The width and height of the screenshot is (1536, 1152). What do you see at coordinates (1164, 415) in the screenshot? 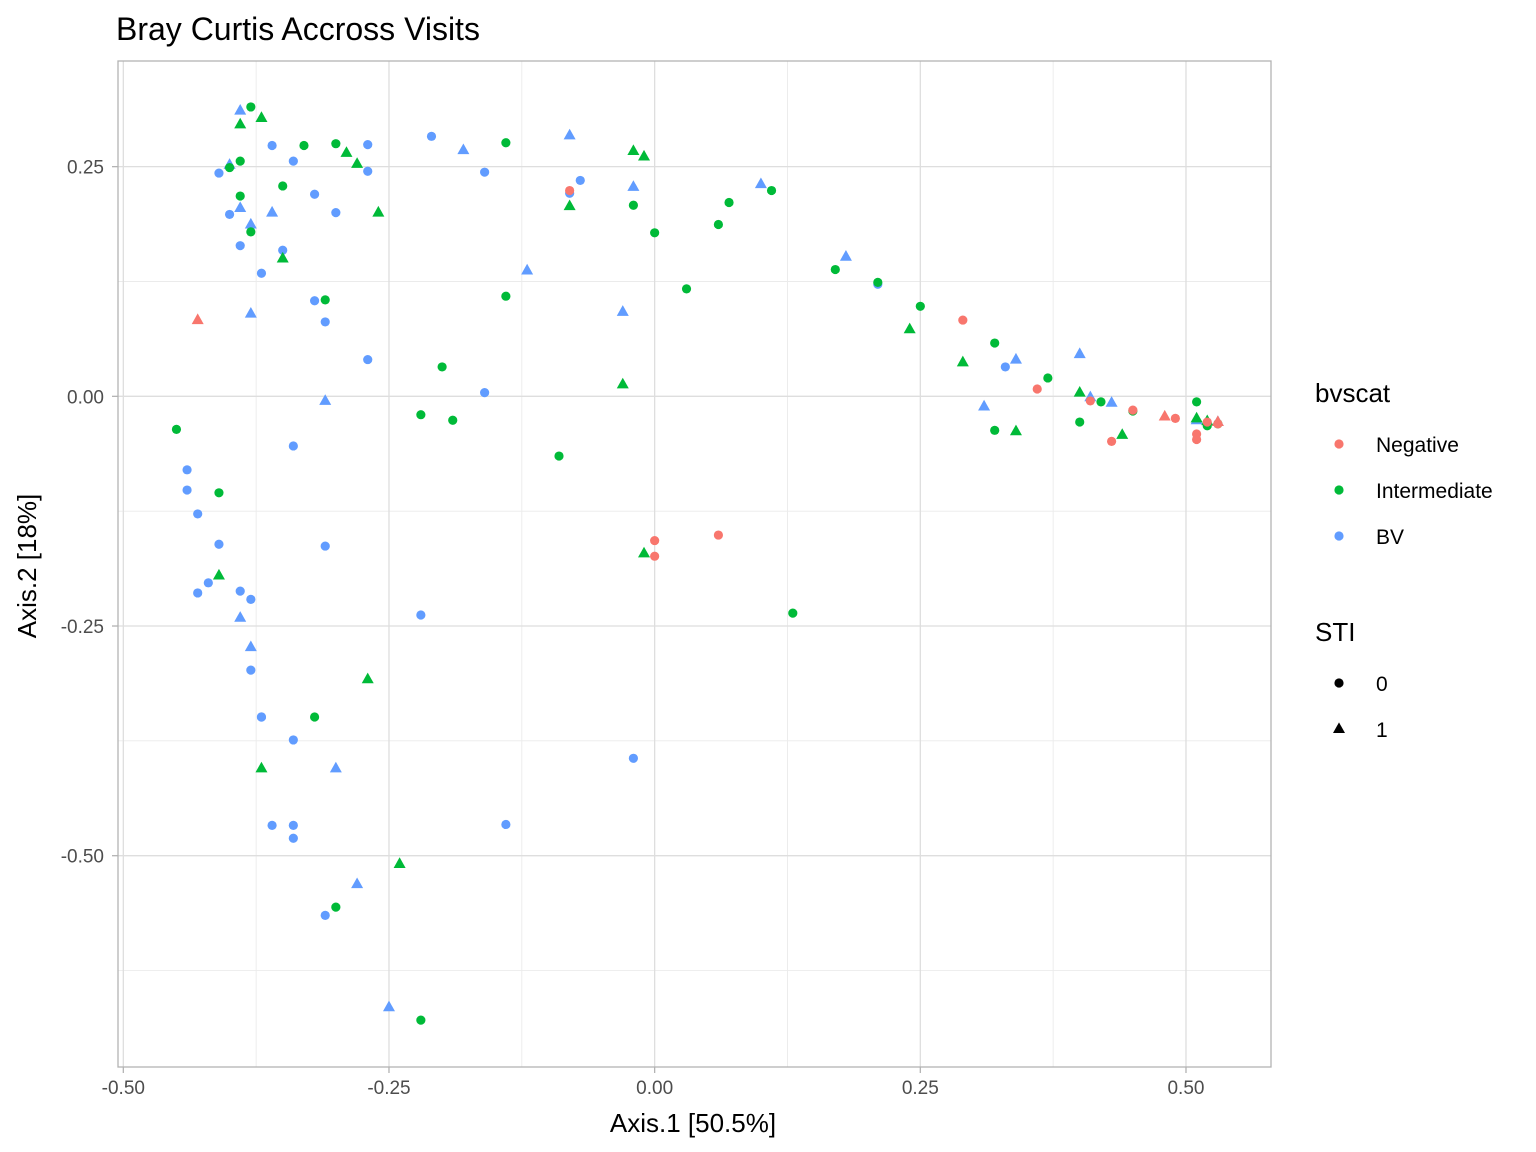
I see `point-negative-sti1` at bounding box center [1164, 415].